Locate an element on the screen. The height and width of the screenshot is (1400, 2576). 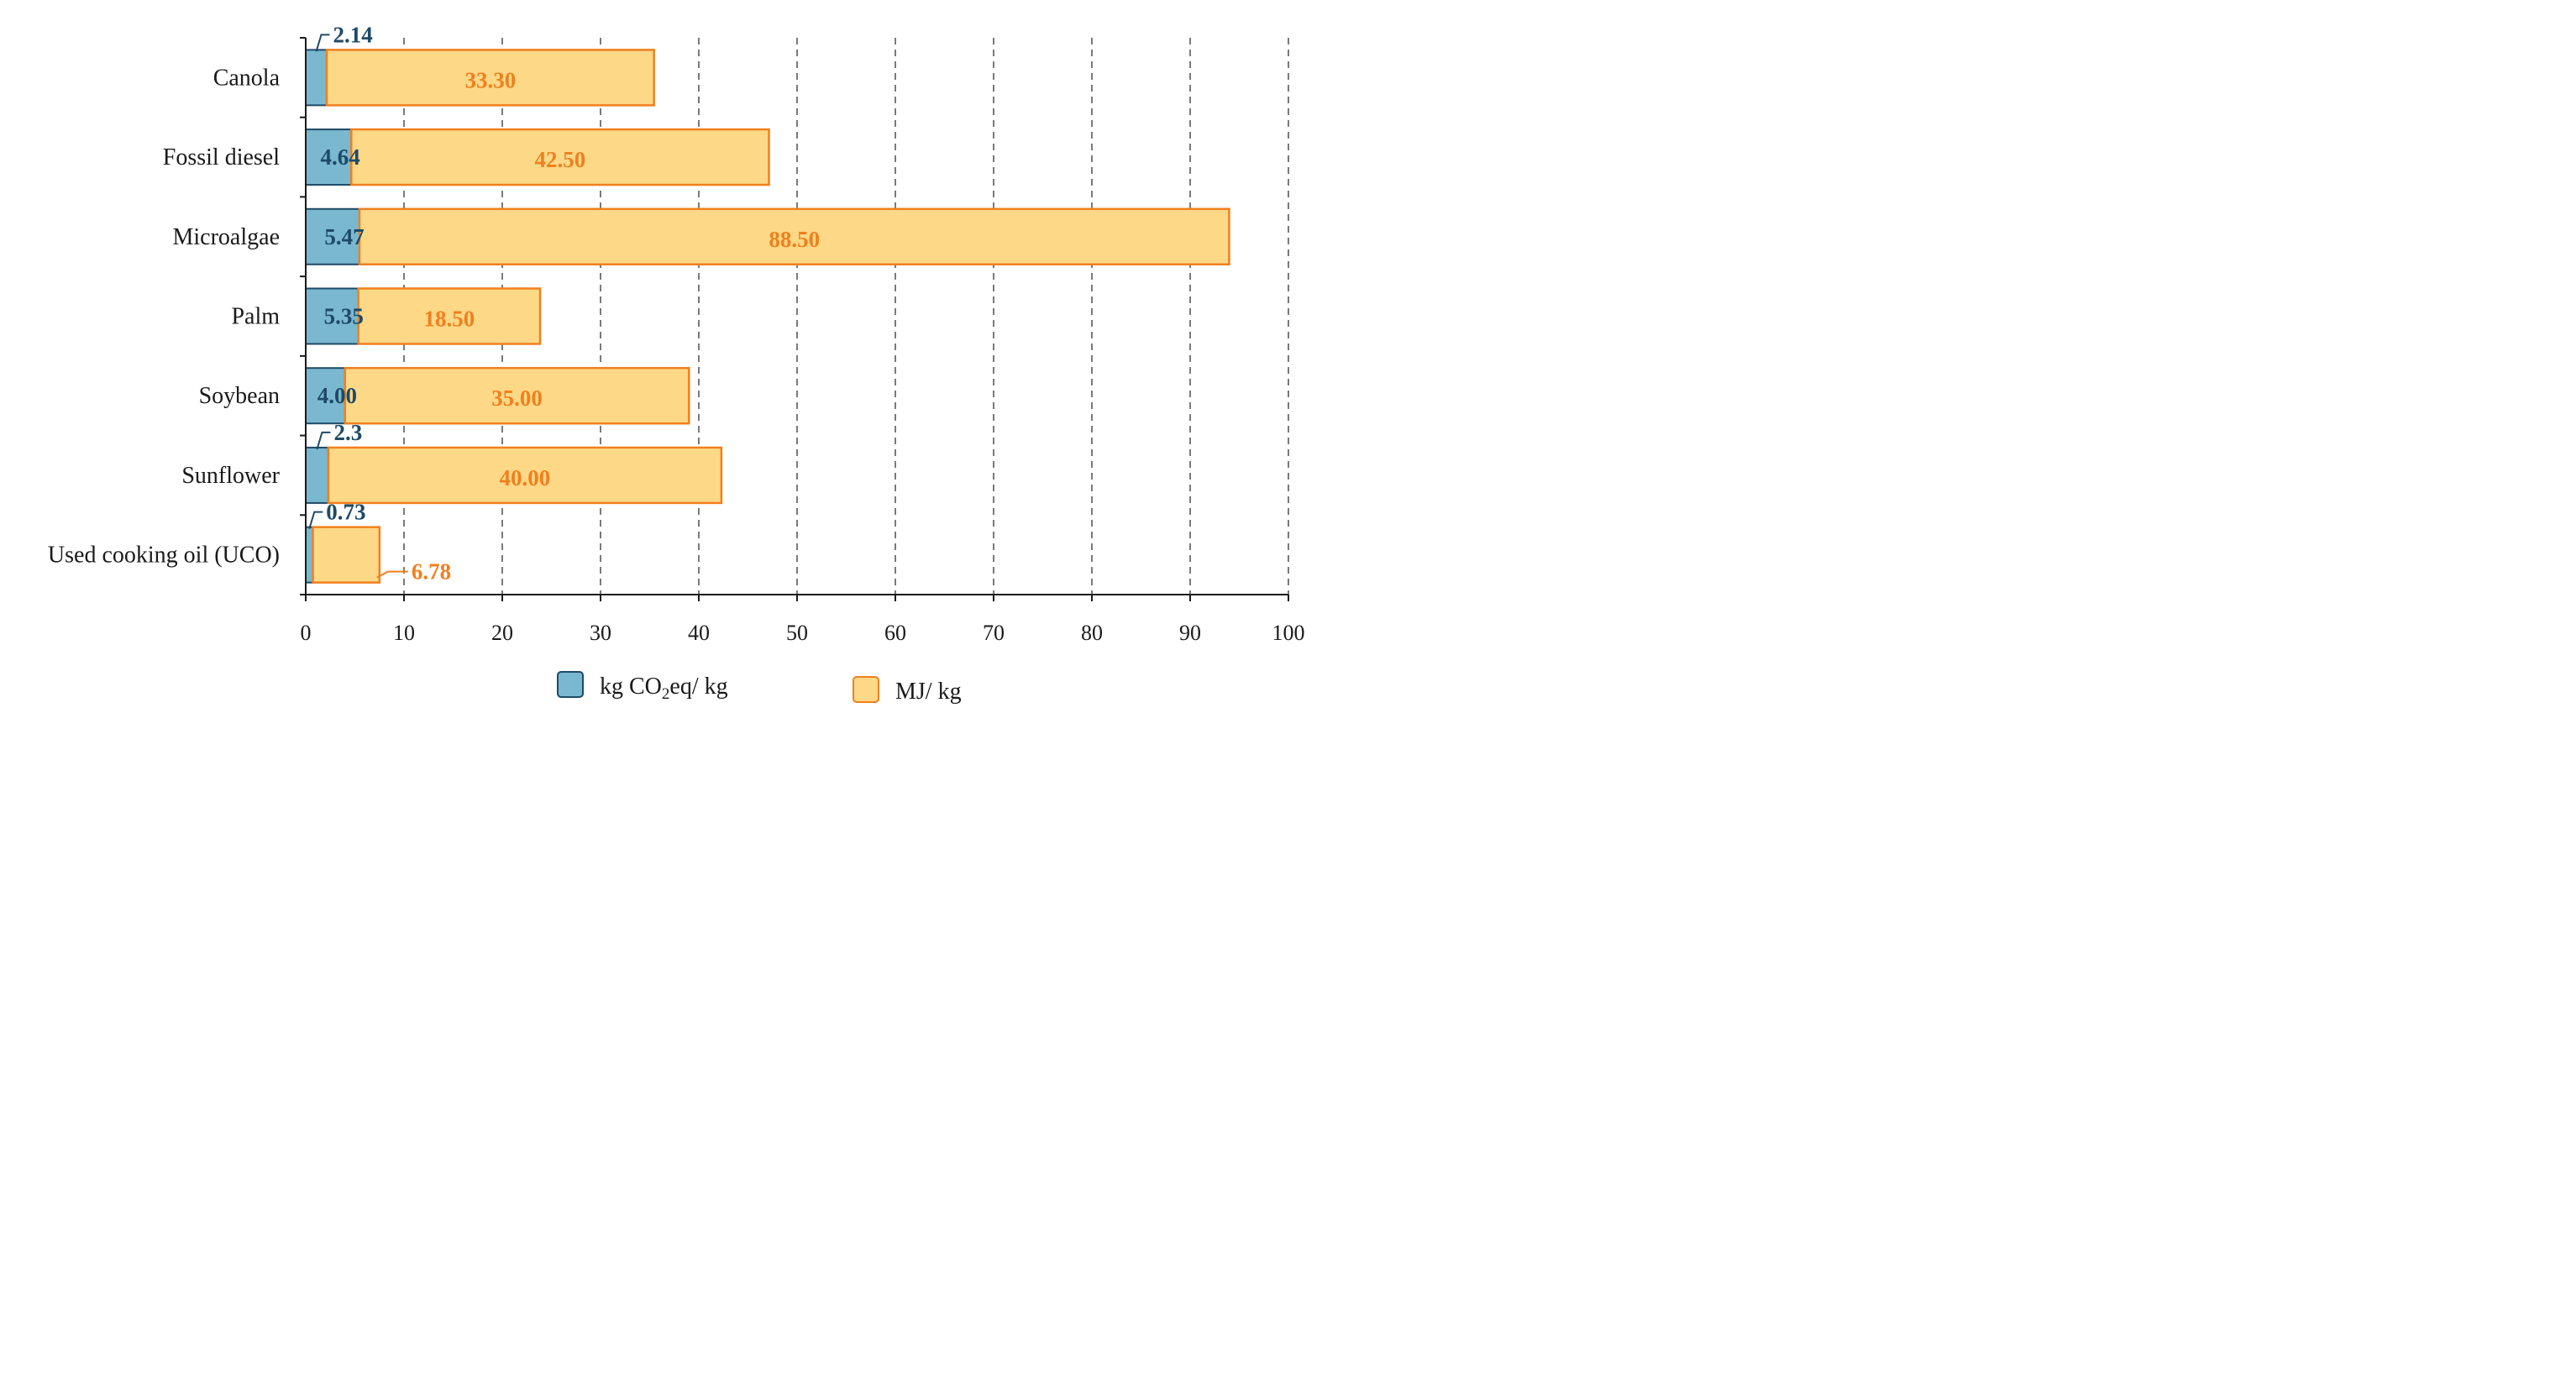
bars is located at coordinates (767, 316).